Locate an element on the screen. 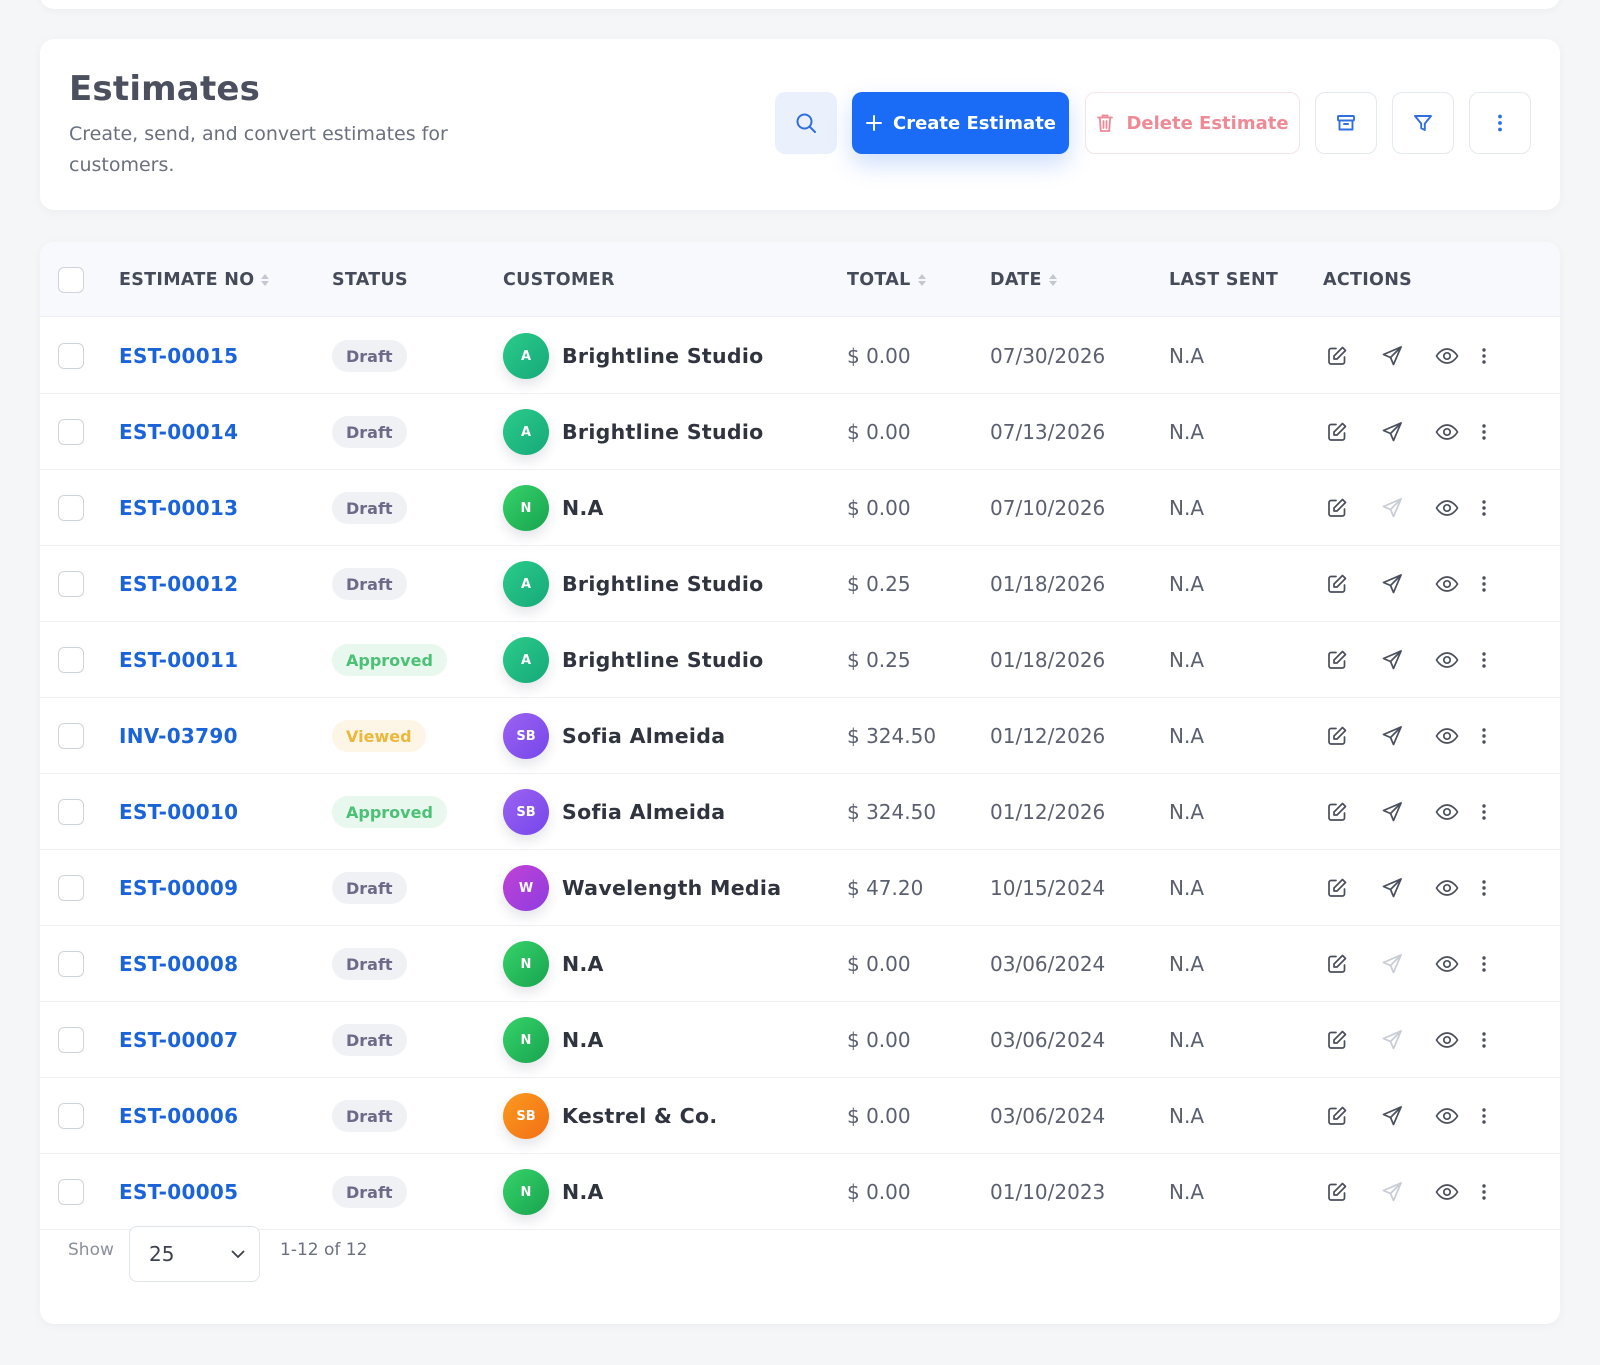  estimate-number-link: EST-00012 is located at coordinates (179, 583).